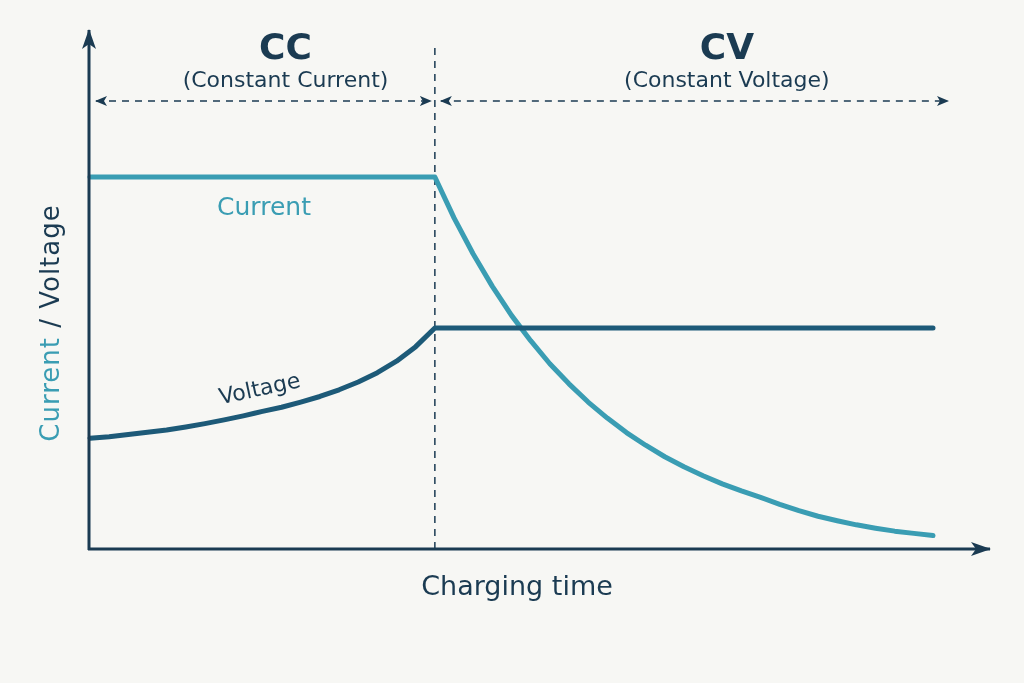  Describe the element at coordinates (264, 206) in the screenshot. I see `series-label: Current` at that location.